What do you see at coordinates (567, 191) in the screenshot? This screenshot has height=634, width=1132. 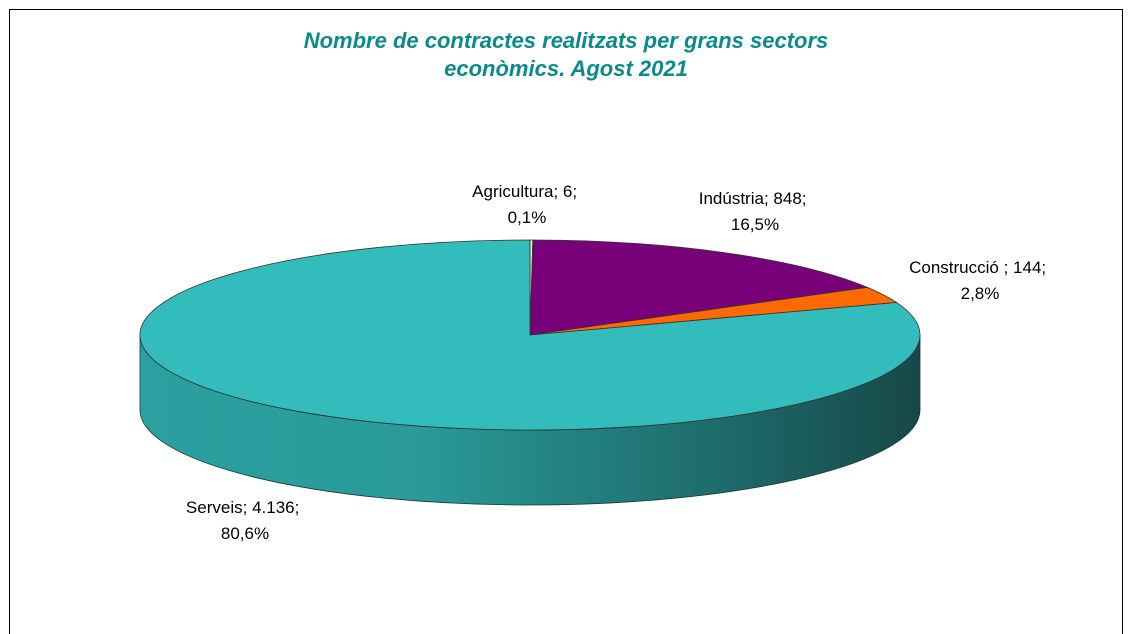 I see `data-label-value: 6` at bounding box center [567, 191].